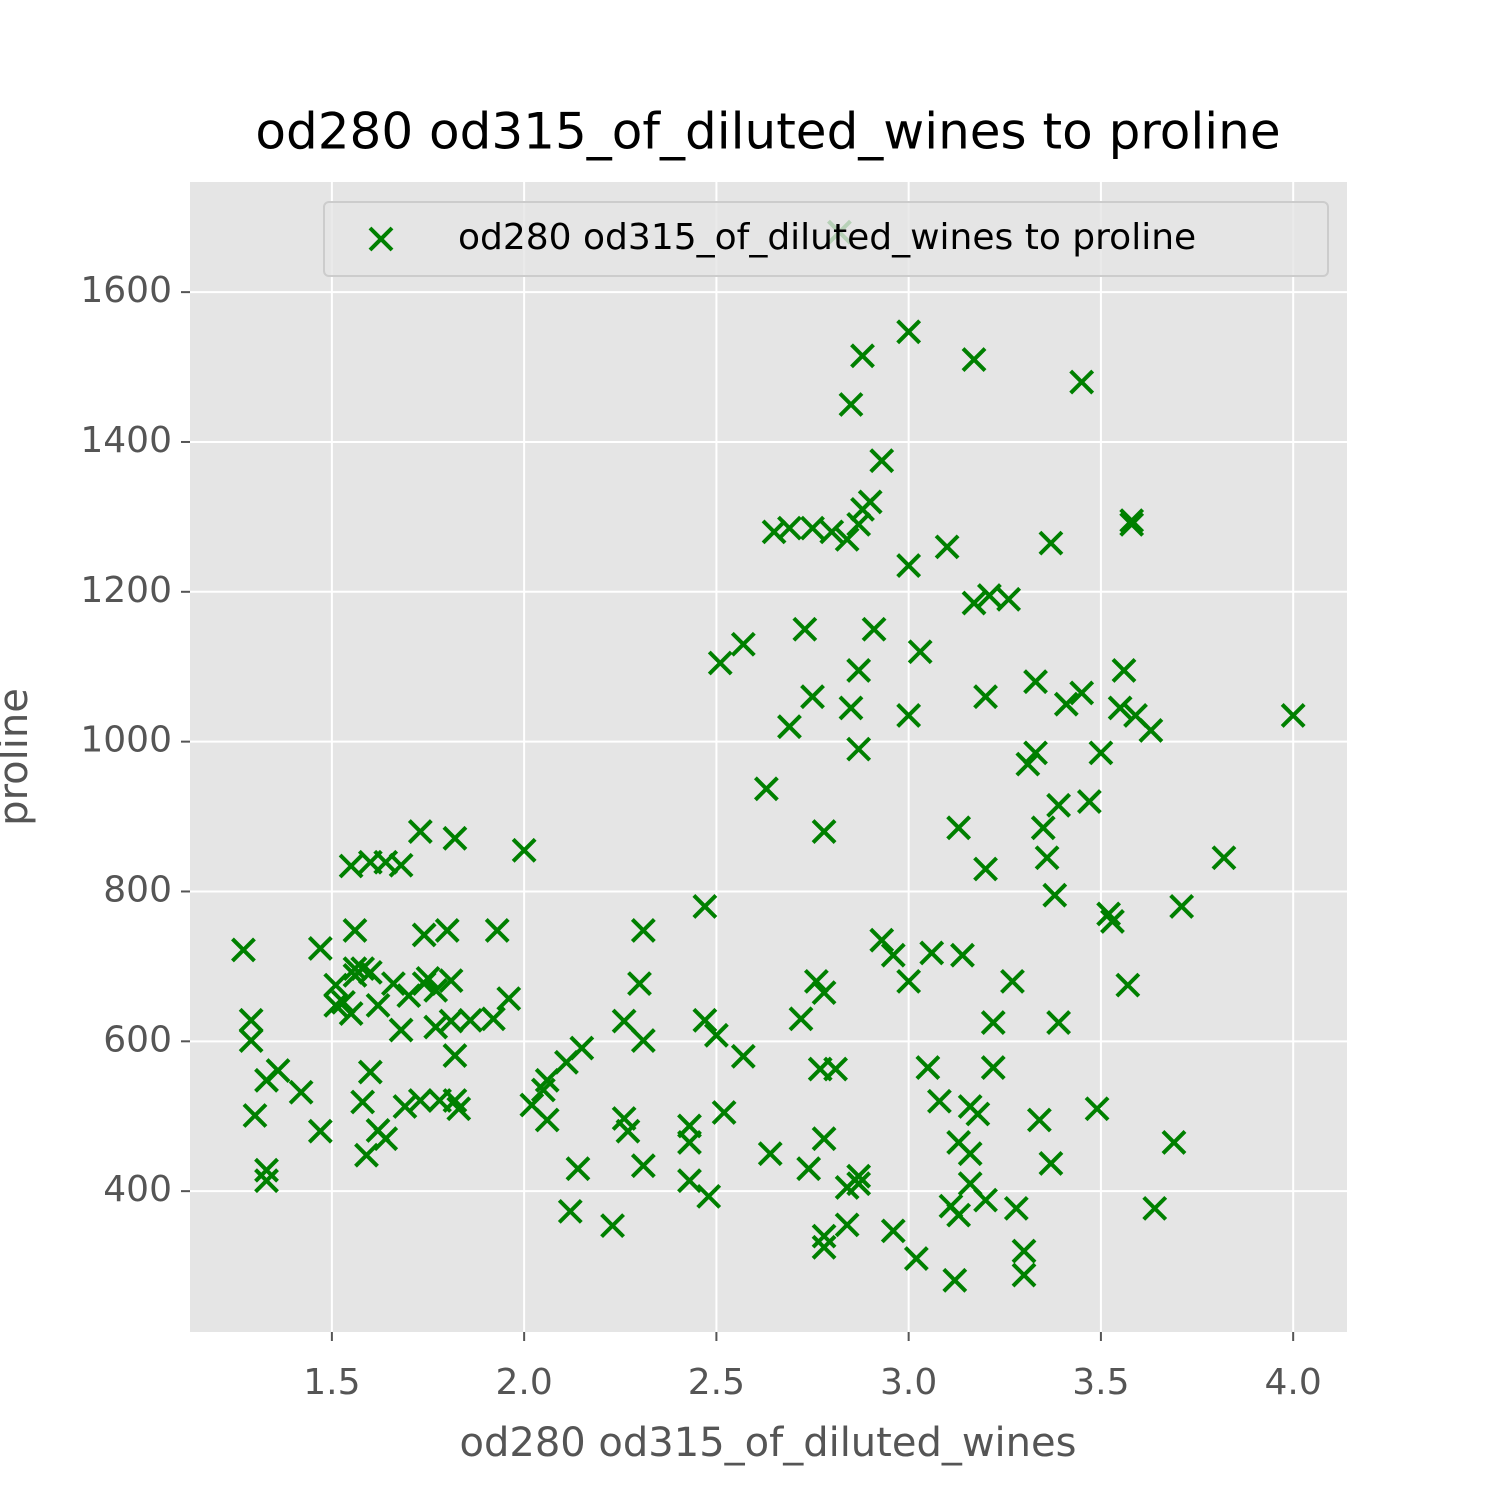 Image resolution: width=1500 pixels, height=1504 pixels. Describe the element at coordinates (137, 889) in the screenshot. I see `y-tick-label: 800` at that location.